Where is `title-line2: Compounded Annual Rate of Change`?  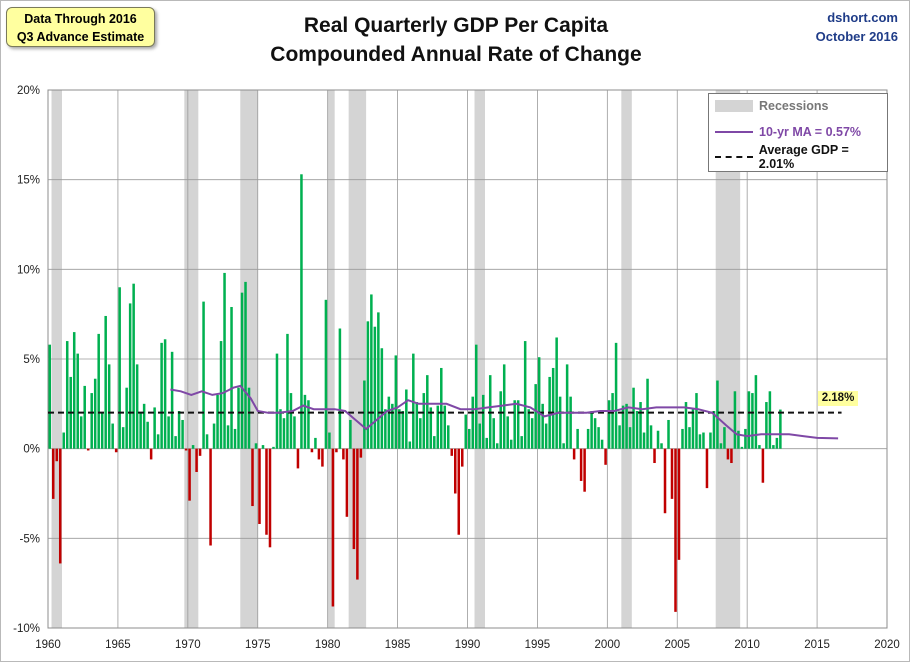 title-line2: Compounded Annual Rate of Change is located at coordinates (456, 54).